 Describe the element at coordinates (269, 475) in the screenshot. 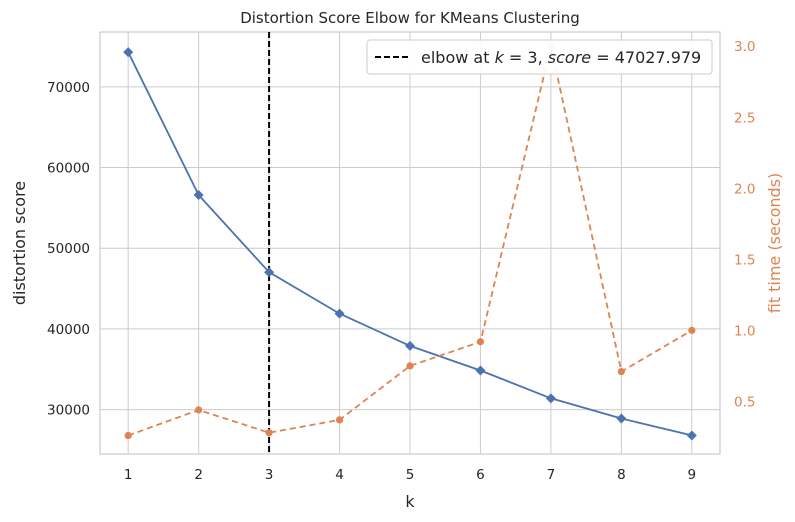

I see `x-tick-label: 3` at that location.